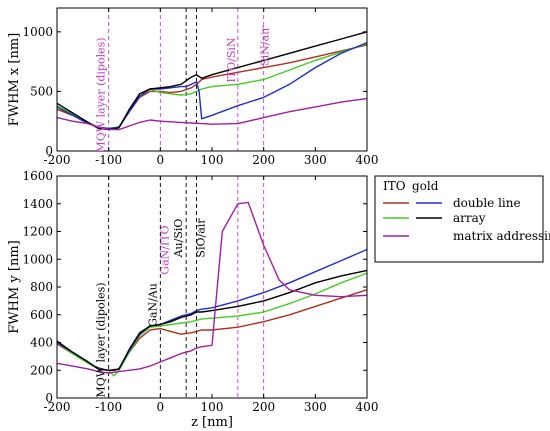  Describe the element at coordinates (469, 218) in the screenshot. I see `legend-label: array` at that location.